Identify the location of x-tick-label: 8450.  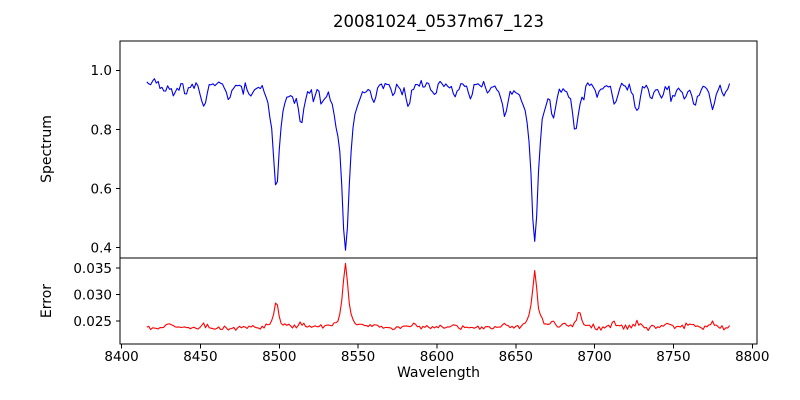
(200, 357).